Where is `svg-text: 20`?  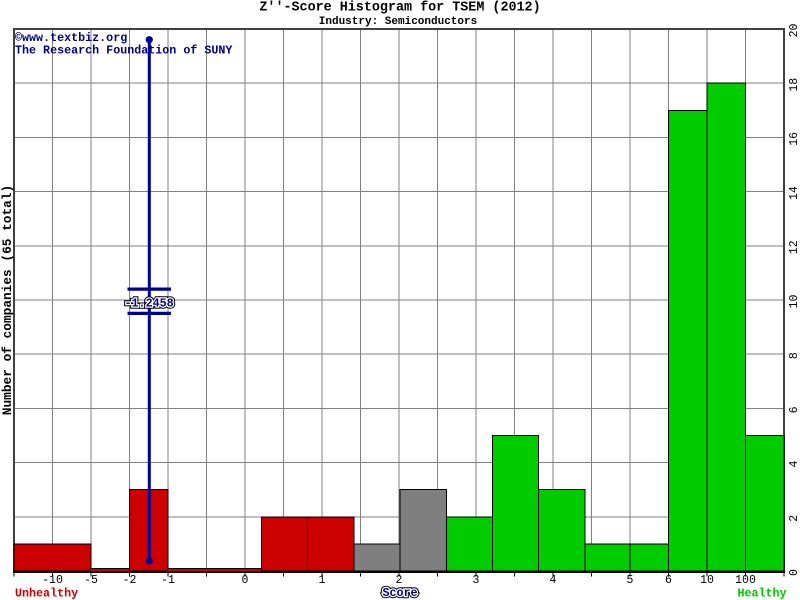
svg-text: 20 is located at coordinates (794, 31).